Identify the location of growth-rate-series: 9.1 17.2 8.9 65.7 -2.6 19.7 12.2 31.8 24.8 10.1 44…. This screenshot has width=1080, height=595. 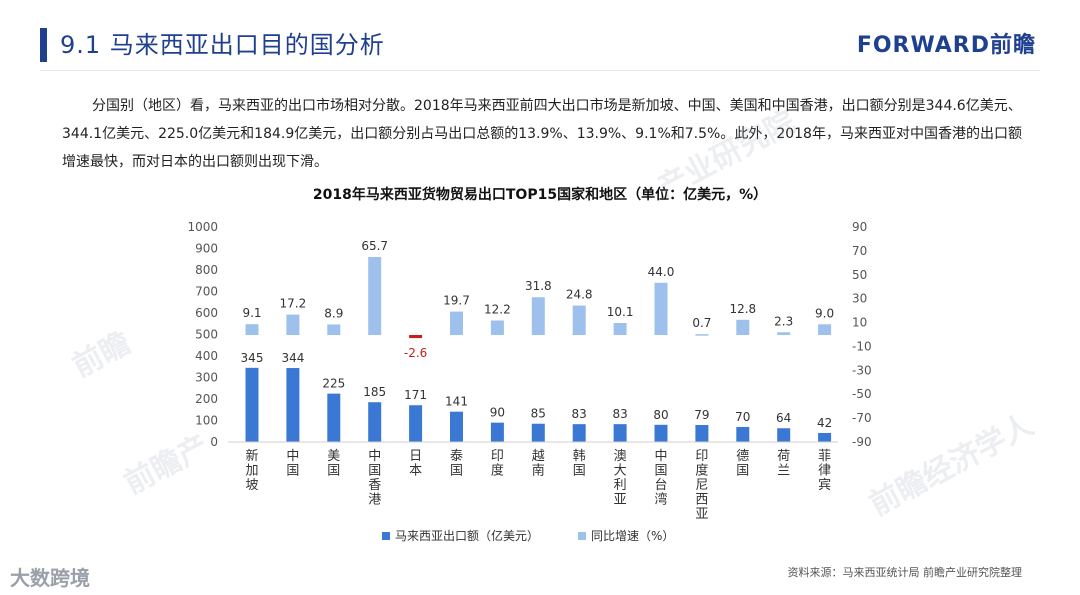
(538, 299).